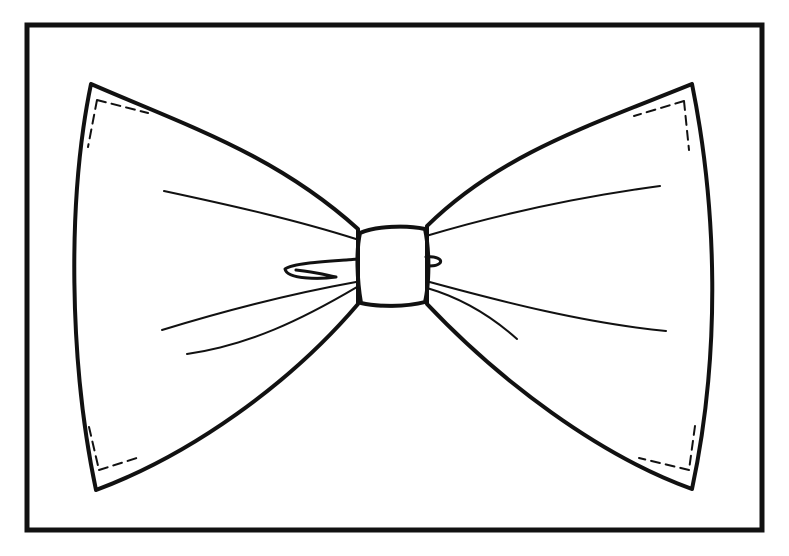 Image resolution: width=789 pixels, height=556 pixels. I want to click on right-upper-fold-line, so click(543, 211).